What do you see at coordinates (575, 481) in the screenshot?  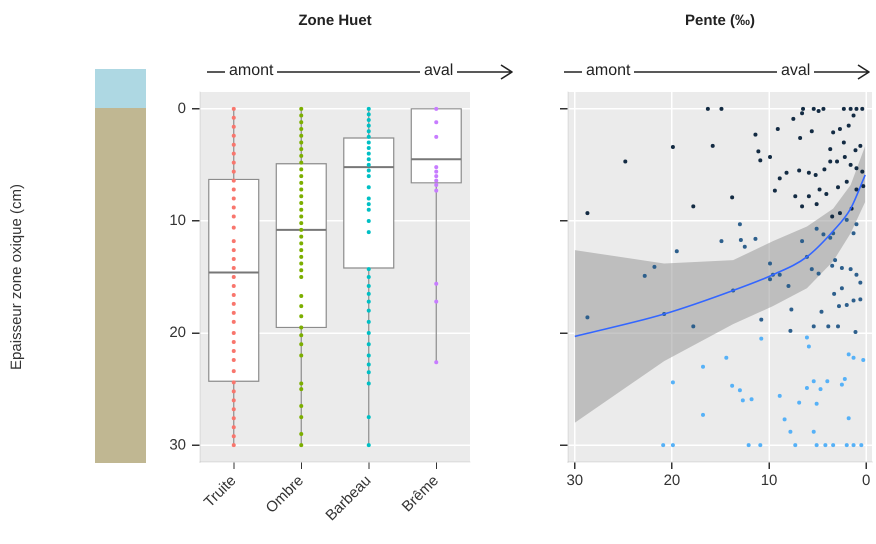 I see `x-tick-label: 30` at bounding box center [575, 481].